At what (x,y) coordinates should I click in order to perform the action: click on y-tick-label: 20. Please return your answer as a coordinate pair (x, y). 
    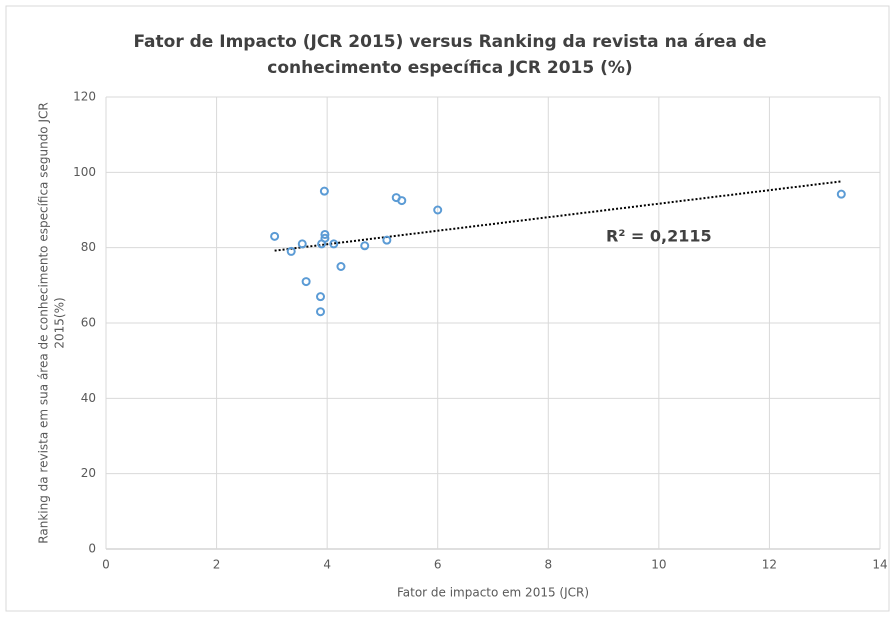
    Looking at the image, I should click on (88, 473).